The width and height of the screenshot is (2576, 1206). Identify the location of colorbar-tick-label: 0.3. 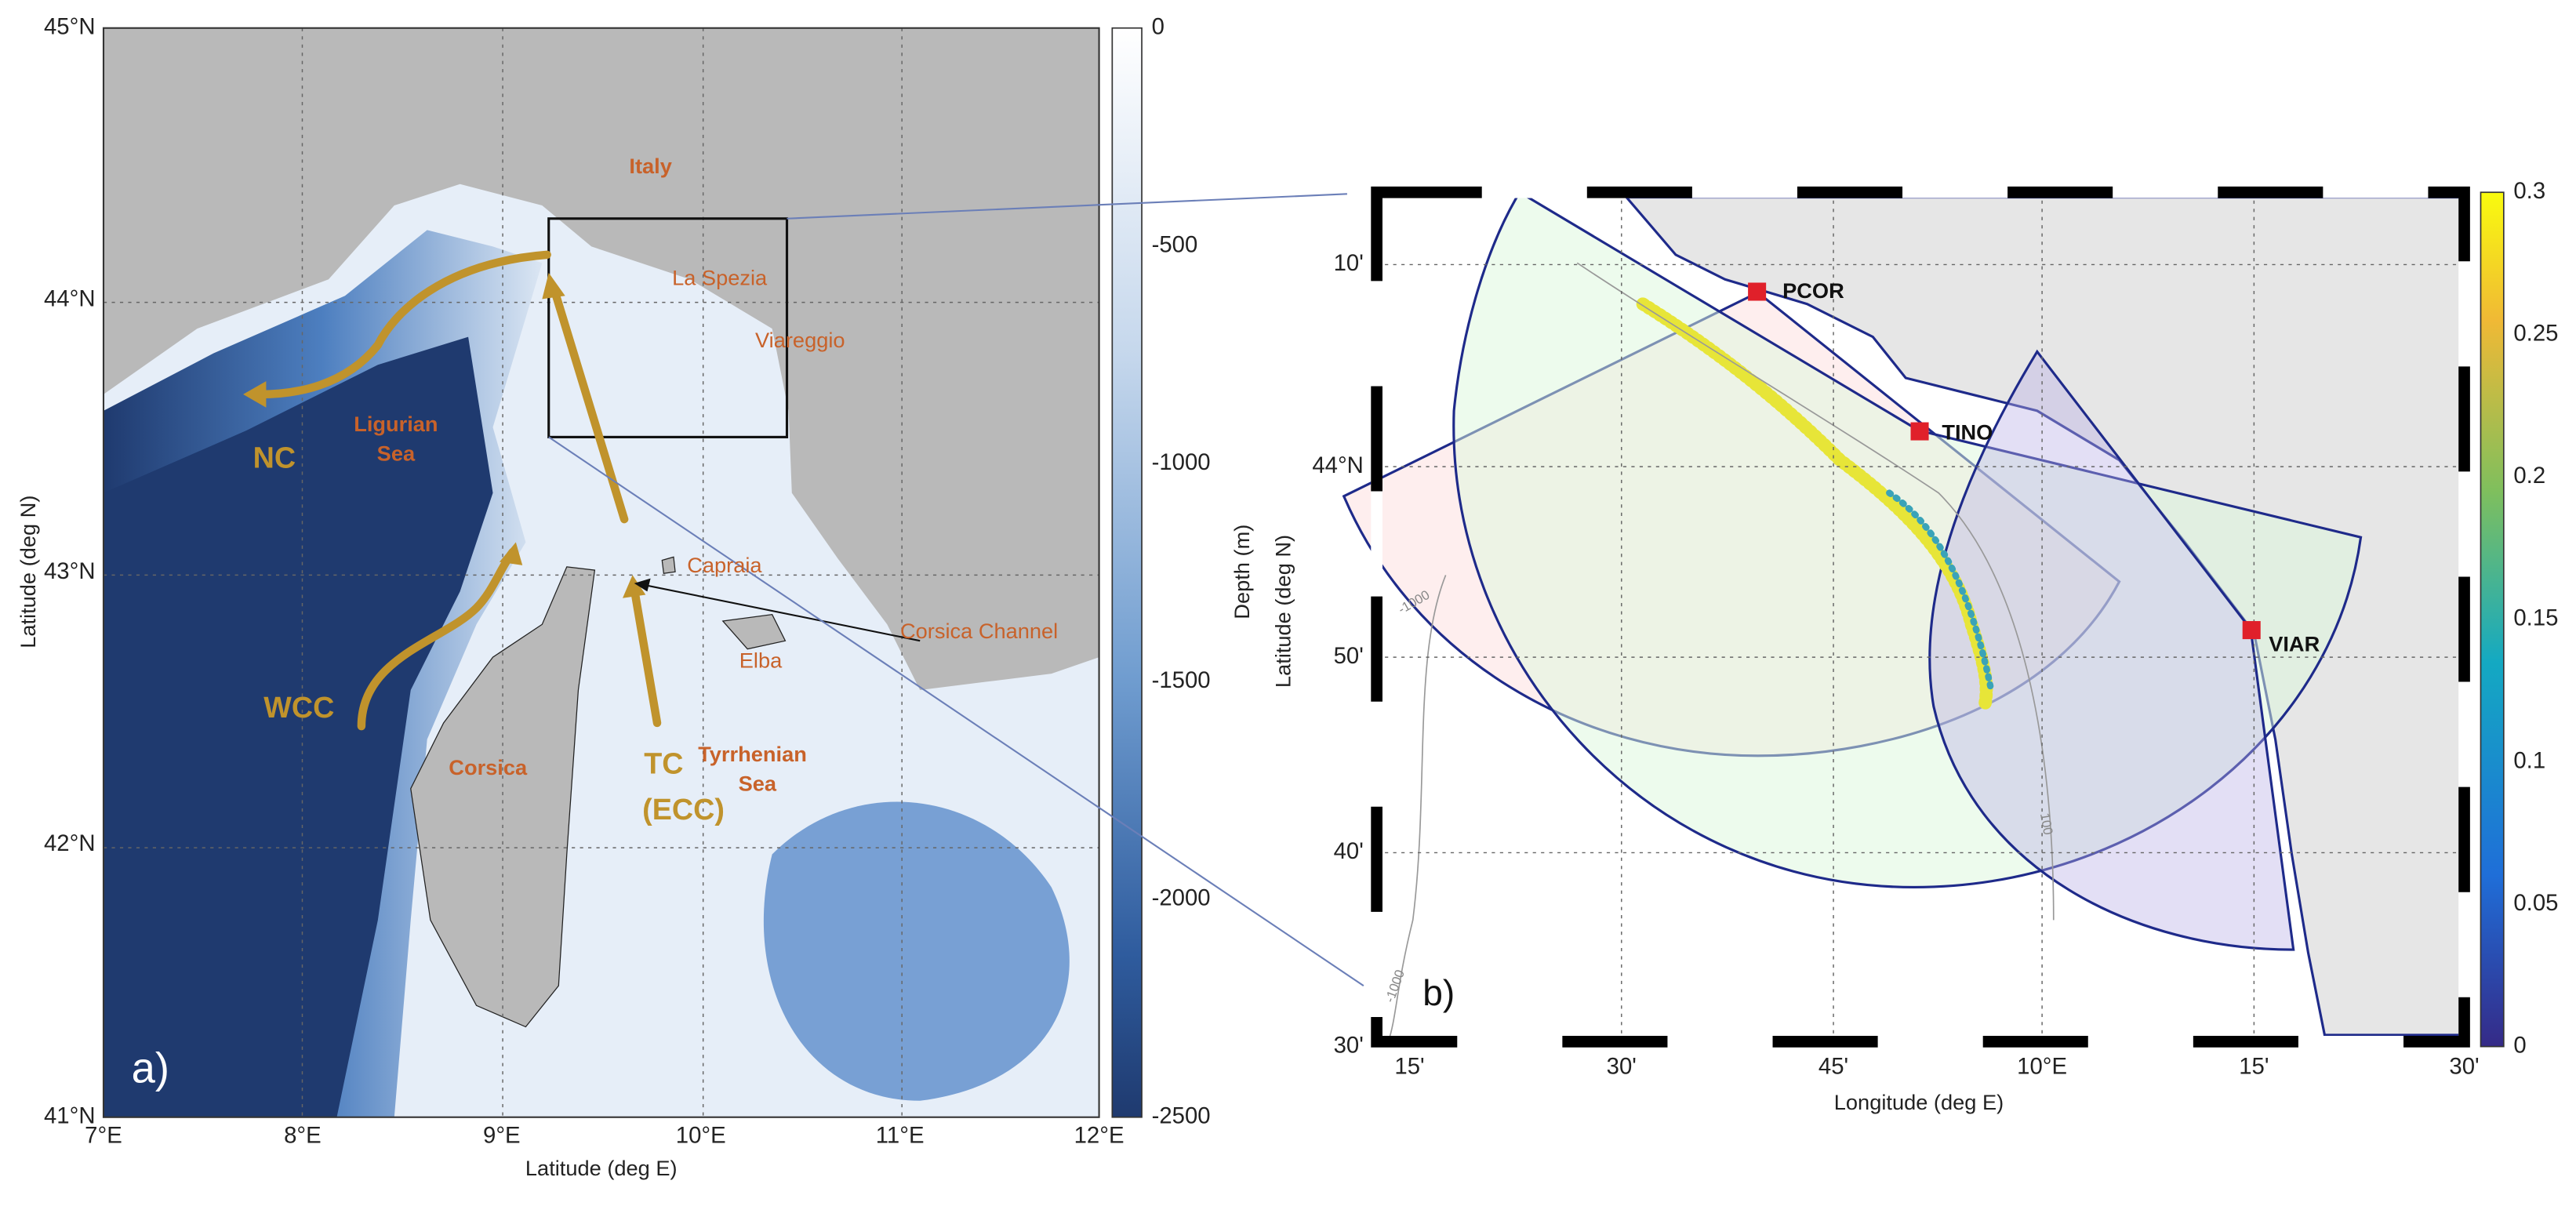
(2529, 191).